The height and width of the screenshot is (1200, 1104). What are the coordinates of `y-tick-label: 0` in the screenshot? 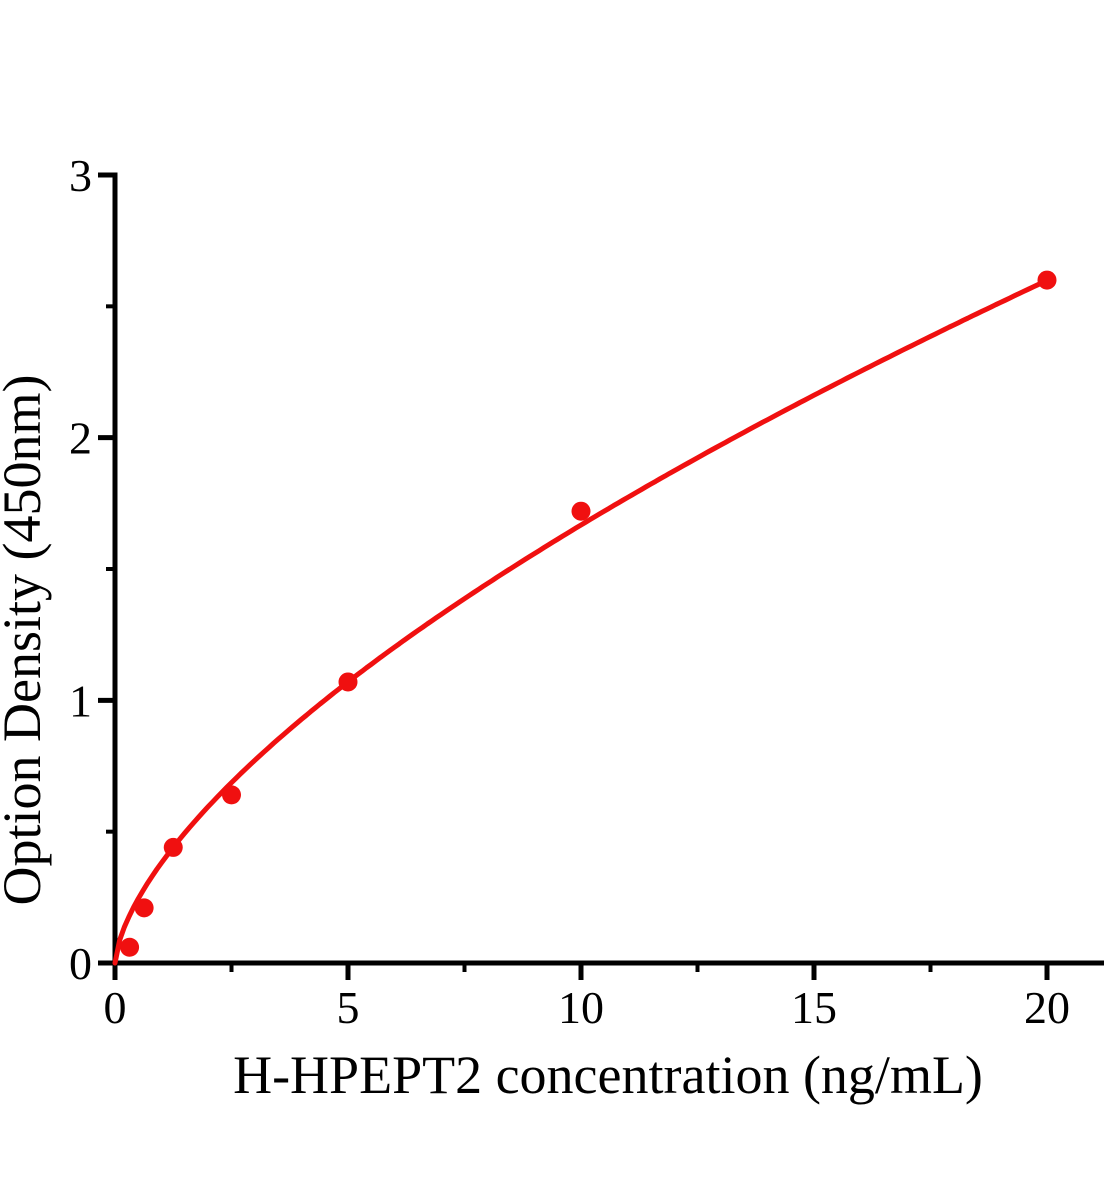 It's located at (80, 963).